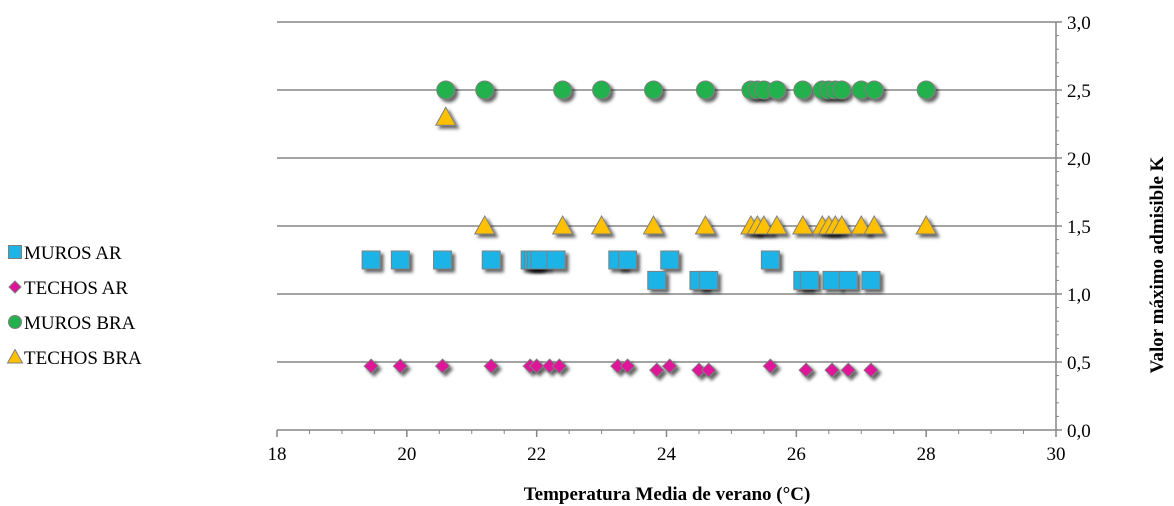 The height and width of the screenshot is (506, 1174). What do you see at coordinates (1079, 363) in the screenshot?
I see `y-tick-label: 0,5` at bounding box center [1079, 363].